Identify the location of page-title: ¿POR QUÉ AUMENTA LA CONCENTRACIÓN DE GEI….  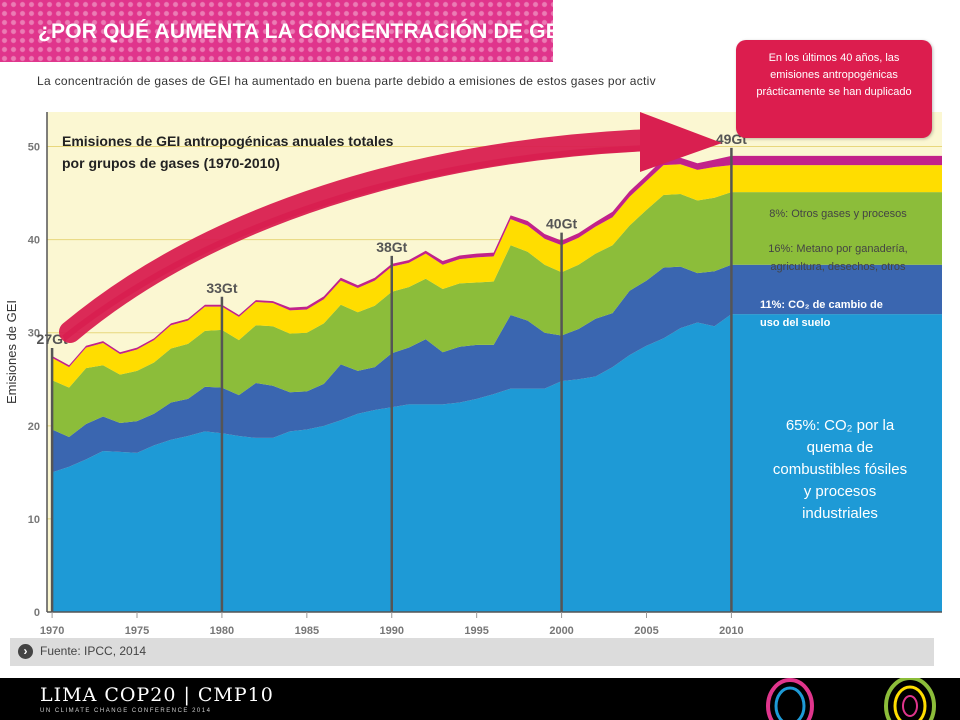
(308, 31).